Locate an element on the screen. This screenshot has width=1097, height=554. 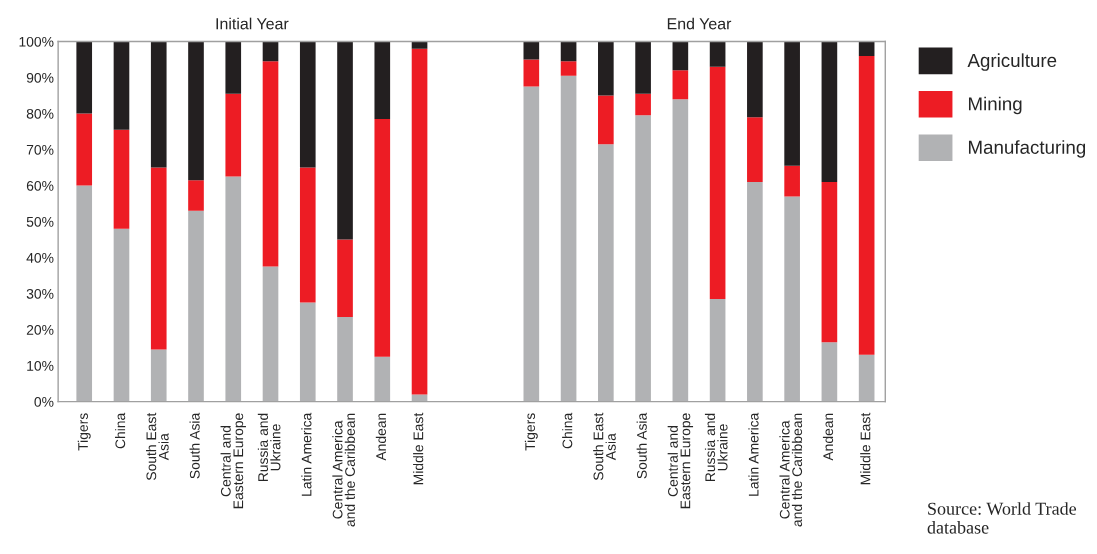
y-tick-label: 20% is located at coordinates (40, 329).